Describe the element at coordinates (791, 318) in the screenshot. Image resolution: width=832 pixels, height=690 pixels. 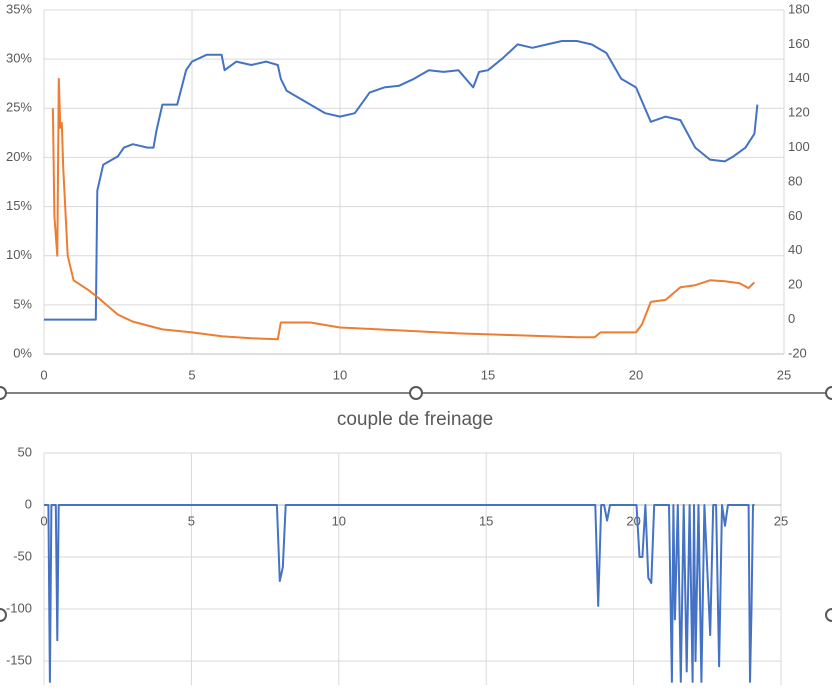
I see `y2-tick-label: 0` at that location.